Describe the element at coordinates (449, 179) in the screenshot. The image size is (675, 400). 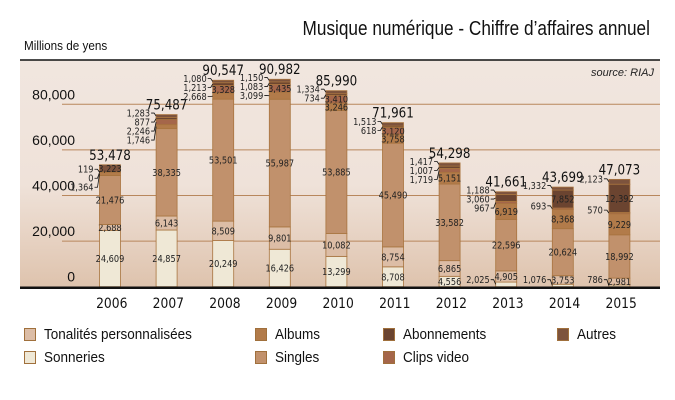
I see `data-label: 5,151` at that location.